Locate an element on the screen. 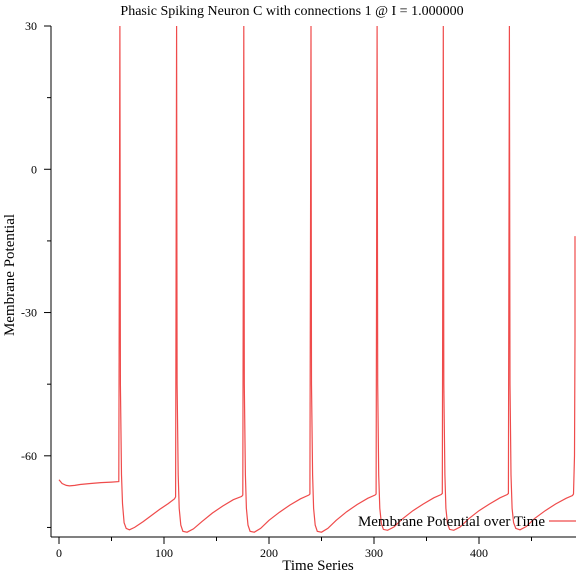  x-tick-label: 200 is located at coordinates (269, 553).